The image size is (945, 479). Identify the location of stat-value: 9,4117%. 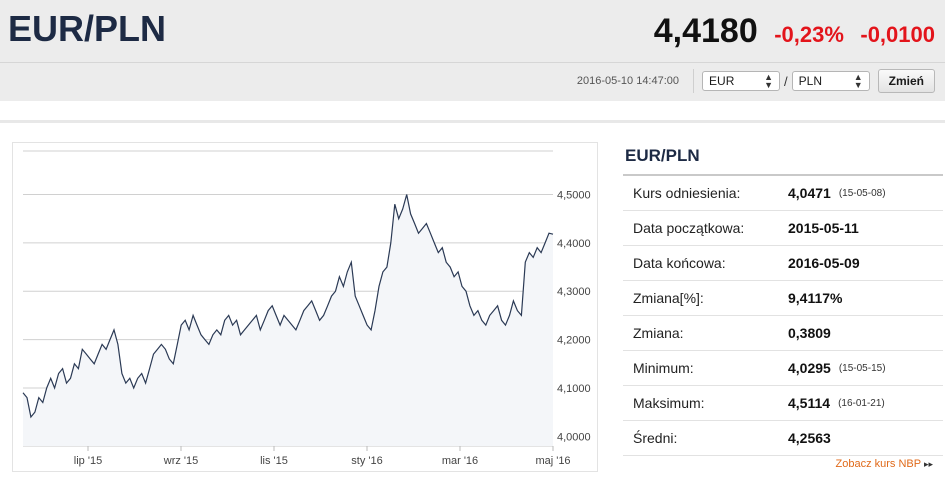
(815, 298).